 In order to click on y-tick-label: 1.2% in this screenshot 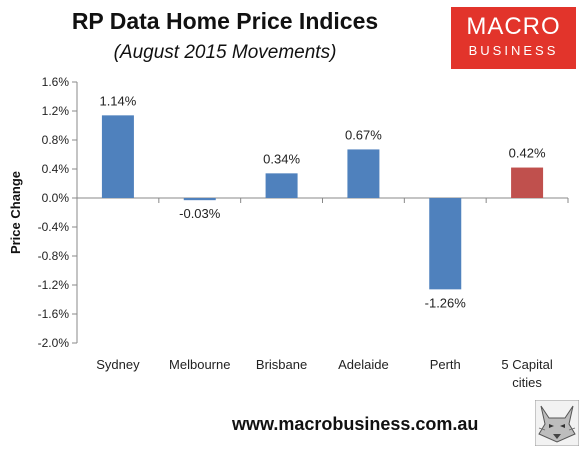, I will do `click(56, 111)`.